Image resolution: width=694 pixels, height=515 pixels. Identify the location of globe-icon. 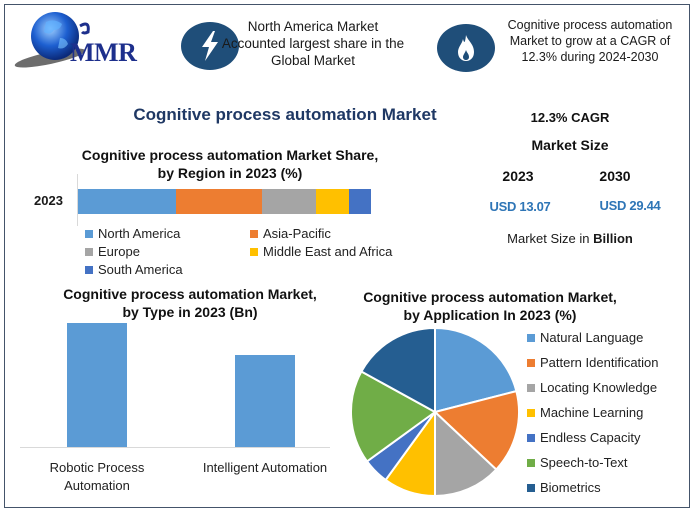
(52, 40).